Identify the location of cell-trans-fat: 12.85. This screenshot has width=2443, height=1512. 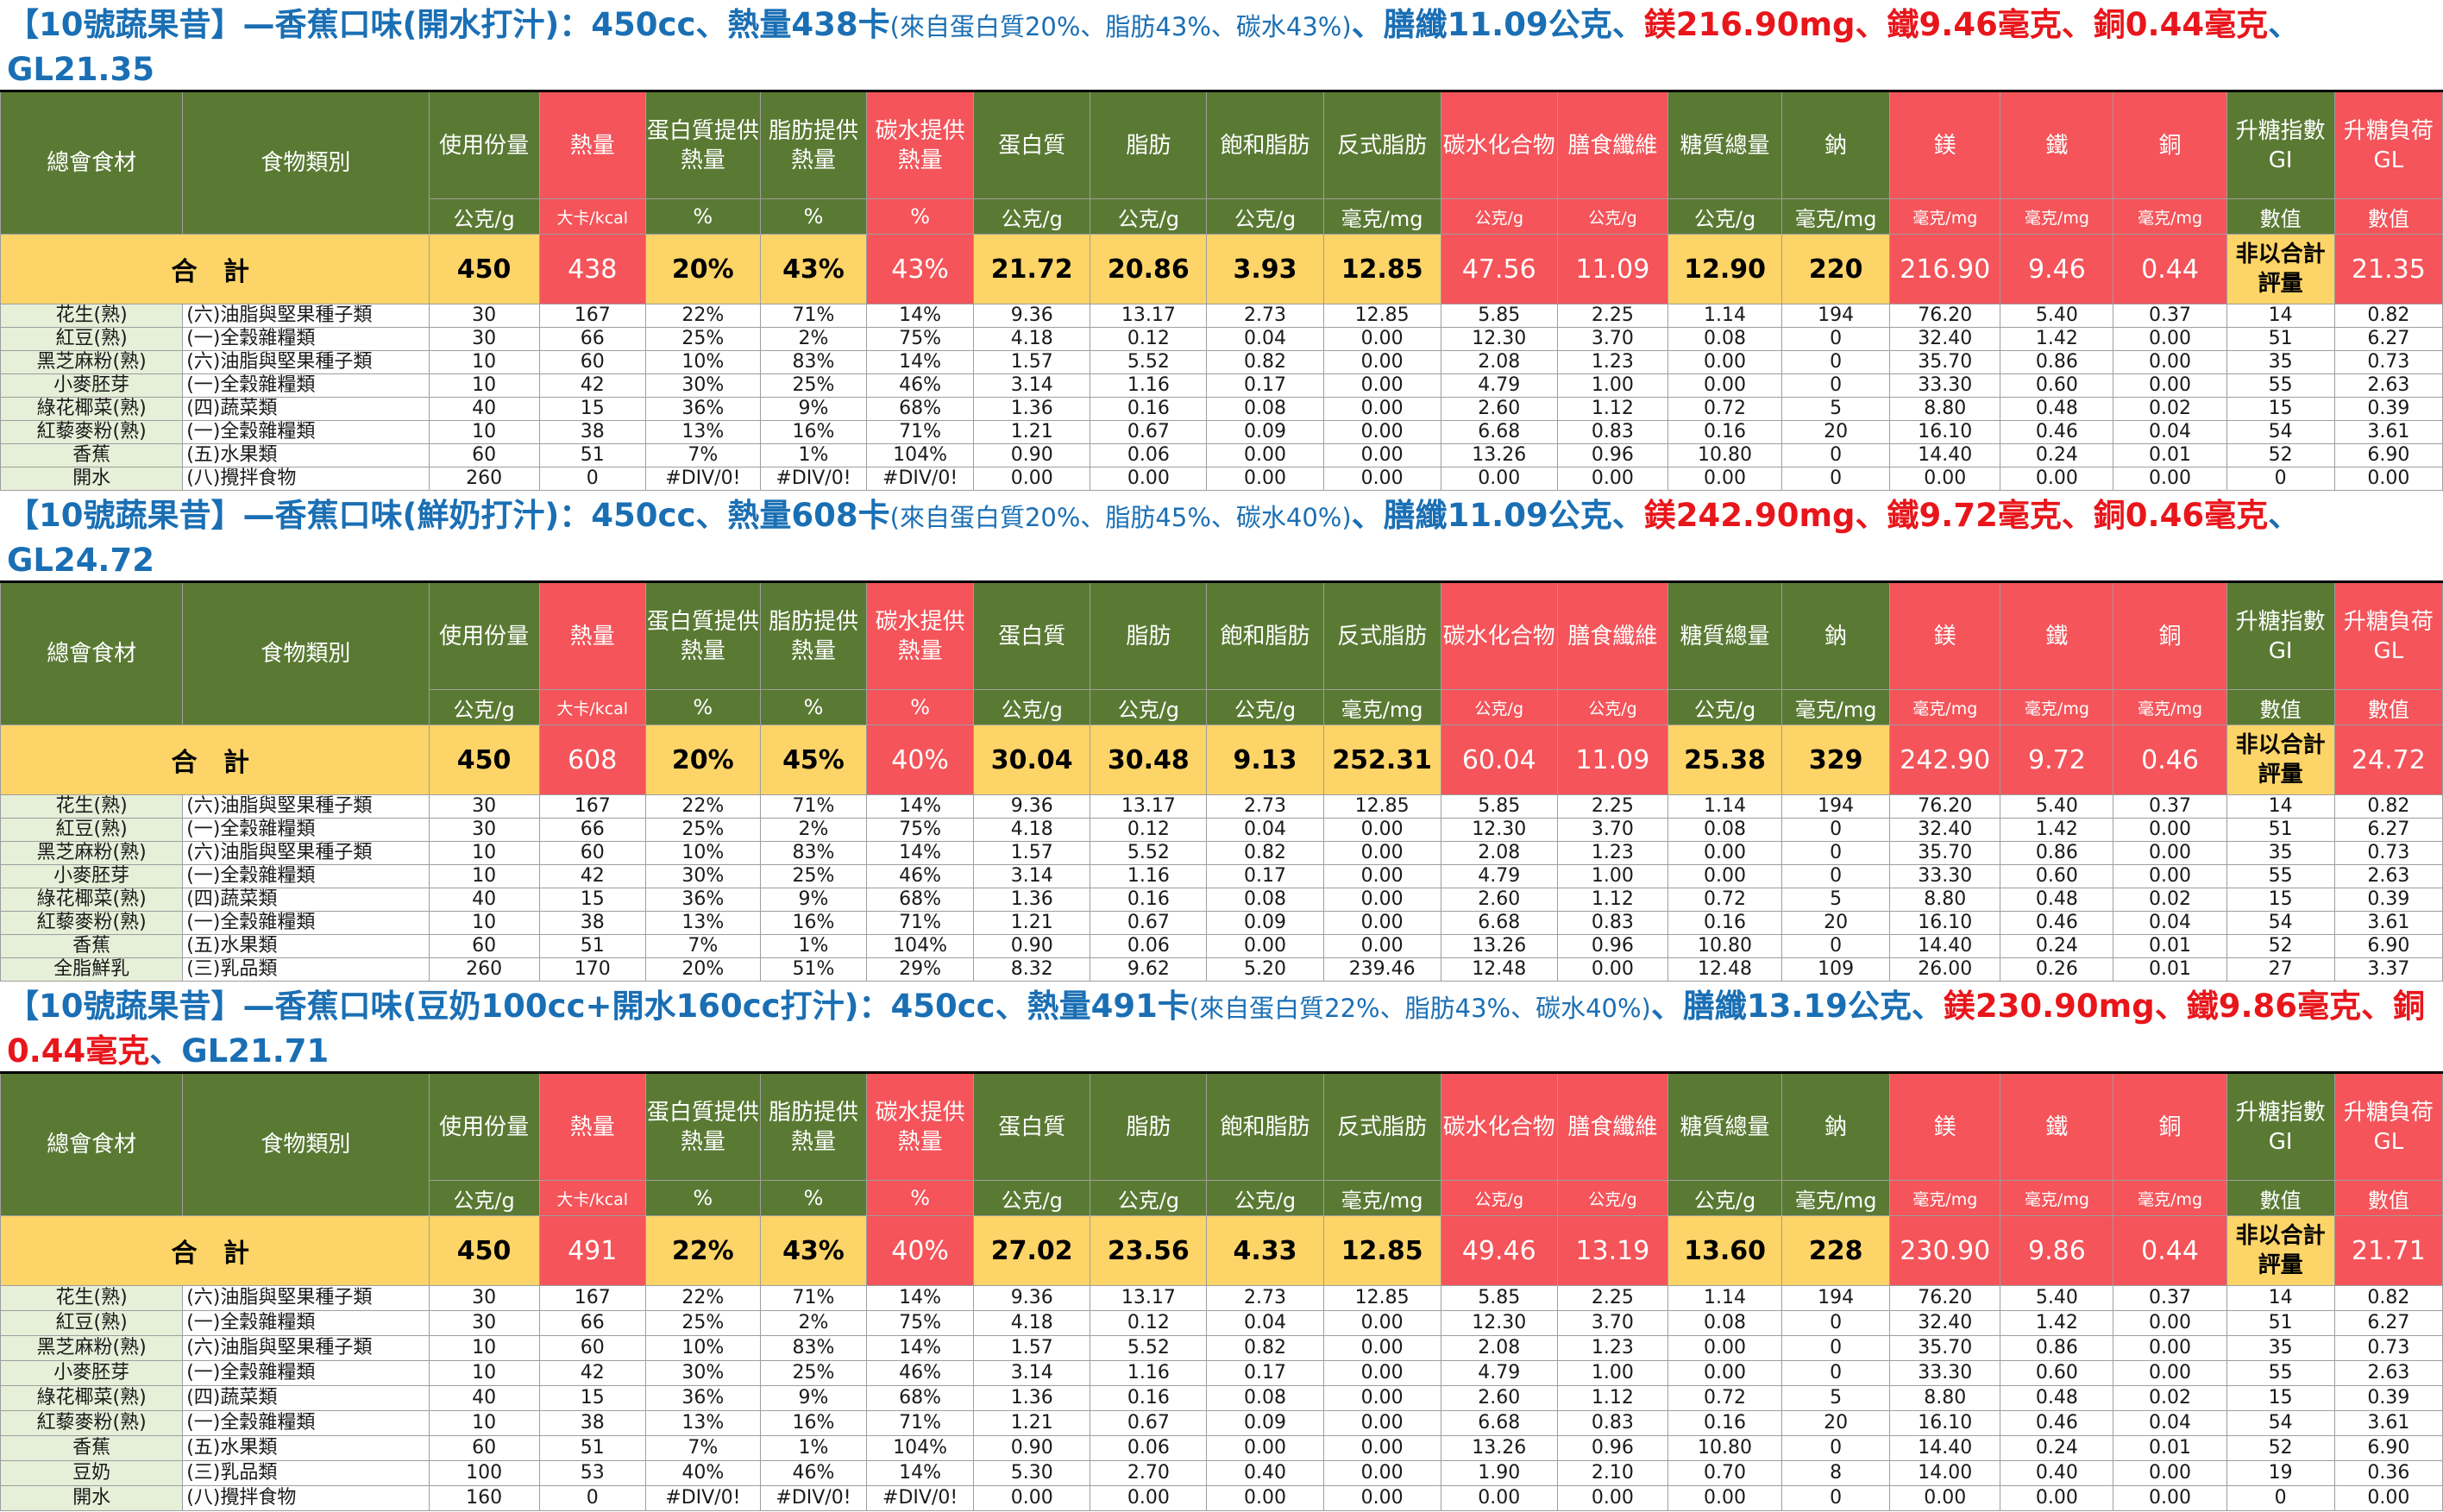
(1381, 1298).